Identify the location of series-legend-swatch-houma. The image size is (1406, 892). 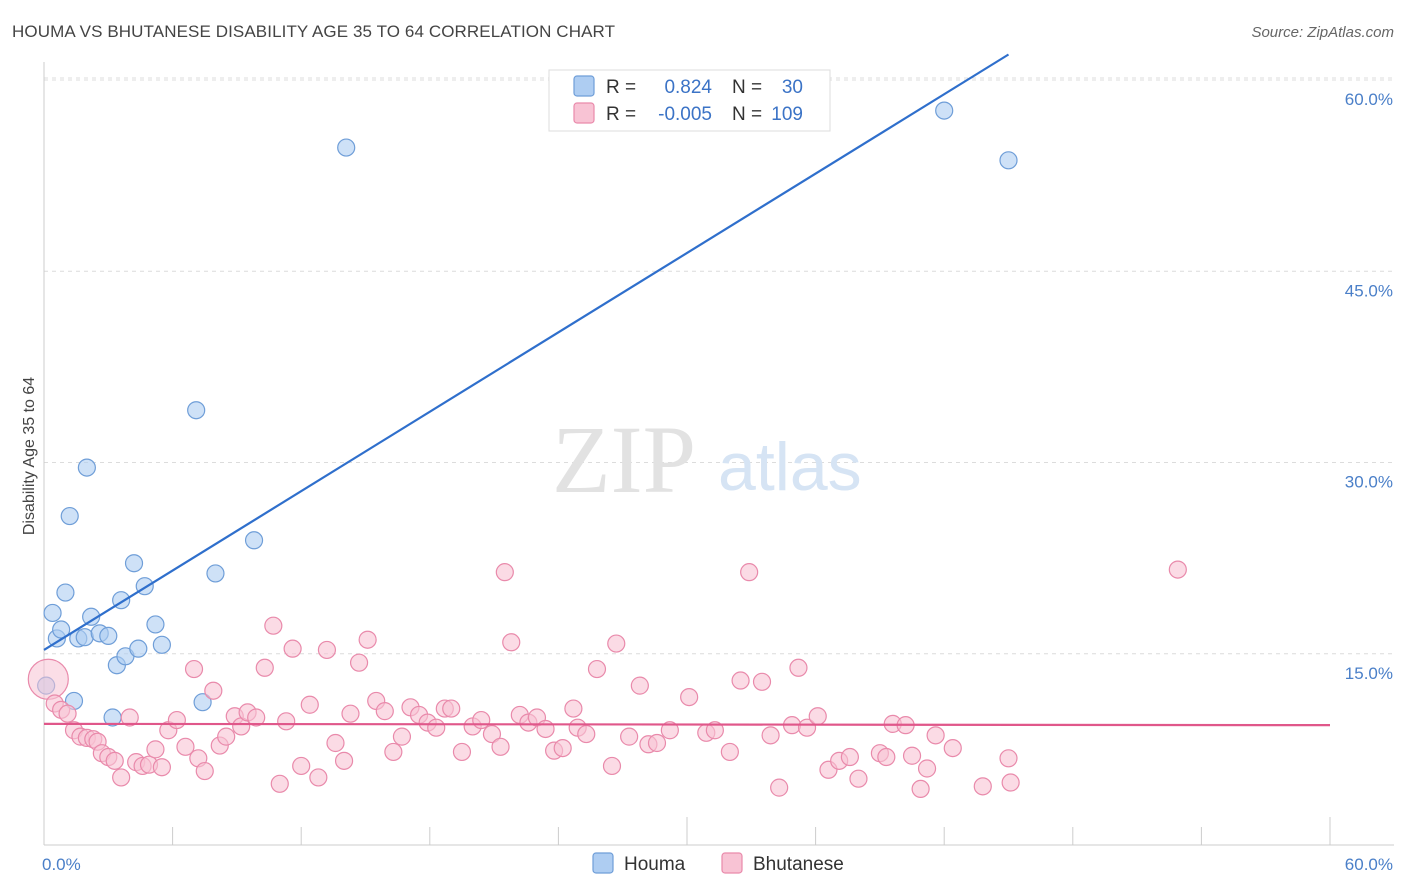
(603, 863).